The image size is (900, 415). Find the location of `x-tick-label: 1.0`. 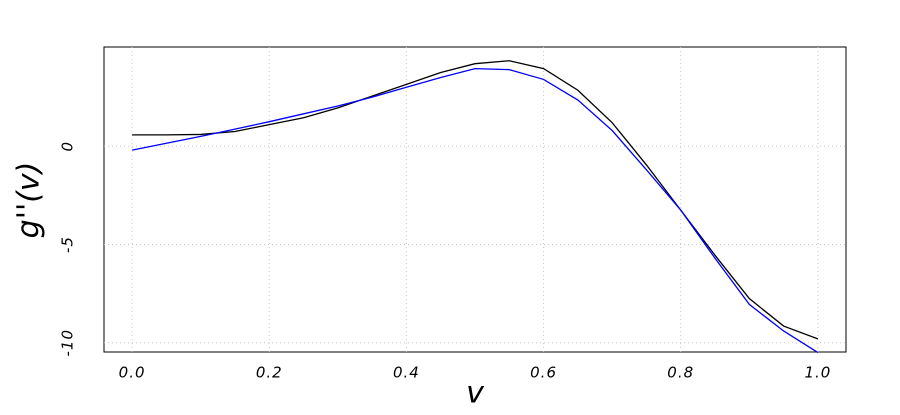

x-tick-label: 1.0 is located at coordinates (817, 373).